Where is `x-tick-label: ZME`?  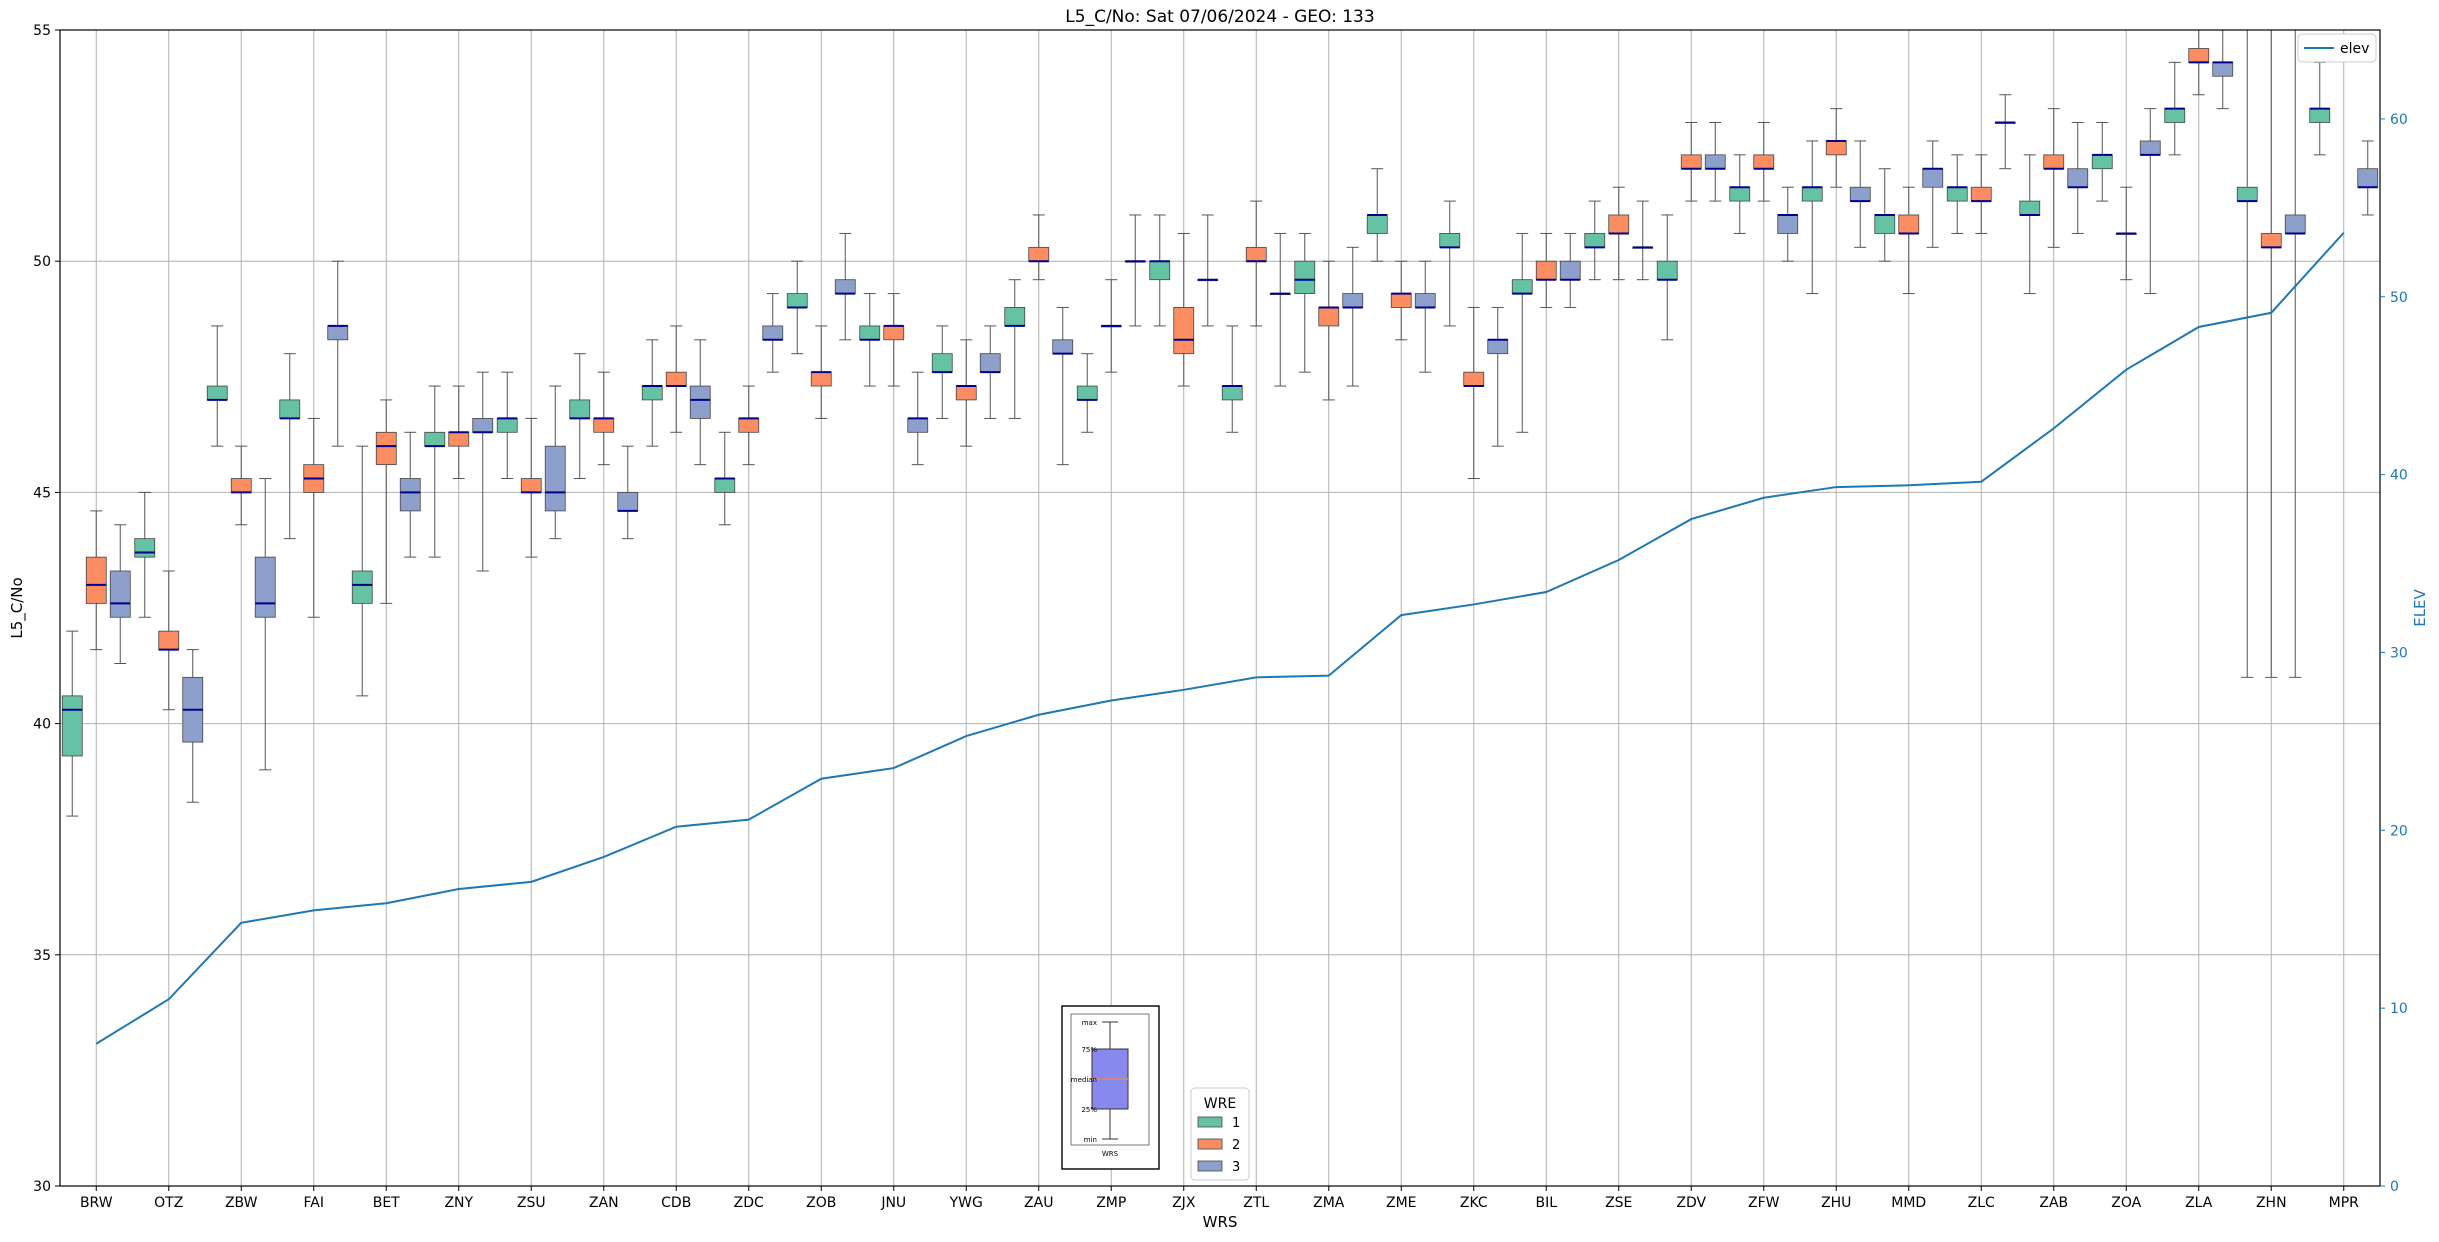
x-tick-label: ZME is located at coordinates (1401, 1203).